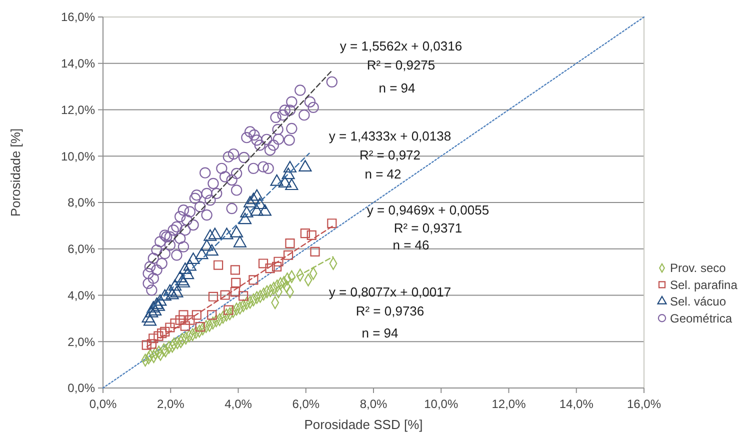 The width and height of the screenshot is (753, 434). What do you see at coordinates (306, 404) in the screenshot?
I see `x-tick-label: 6,0%` at bounding box center [306, 404].